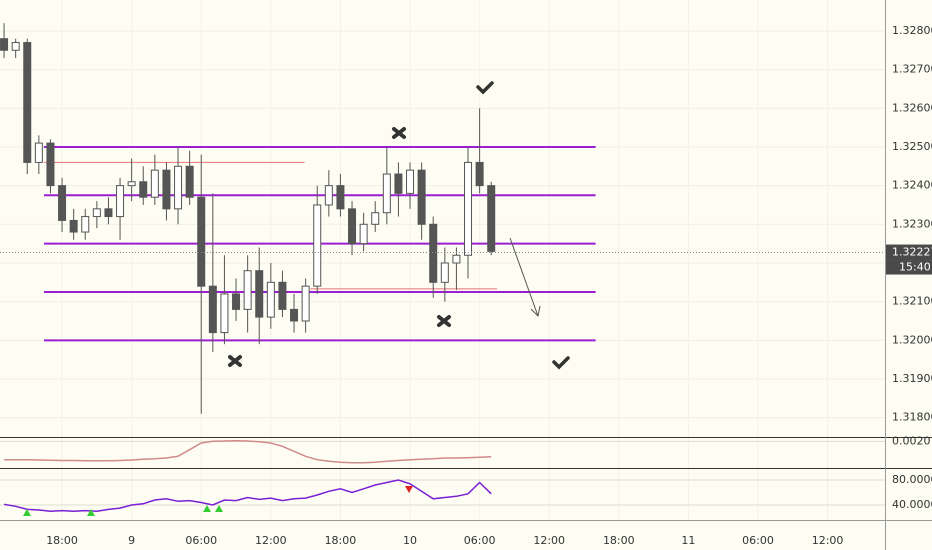 The width and height of the screenshot is (932, 550). What do you see at coordinates (535, 311) in the screenshot?
I see `arrow-head` at bounding box center [535, 311].